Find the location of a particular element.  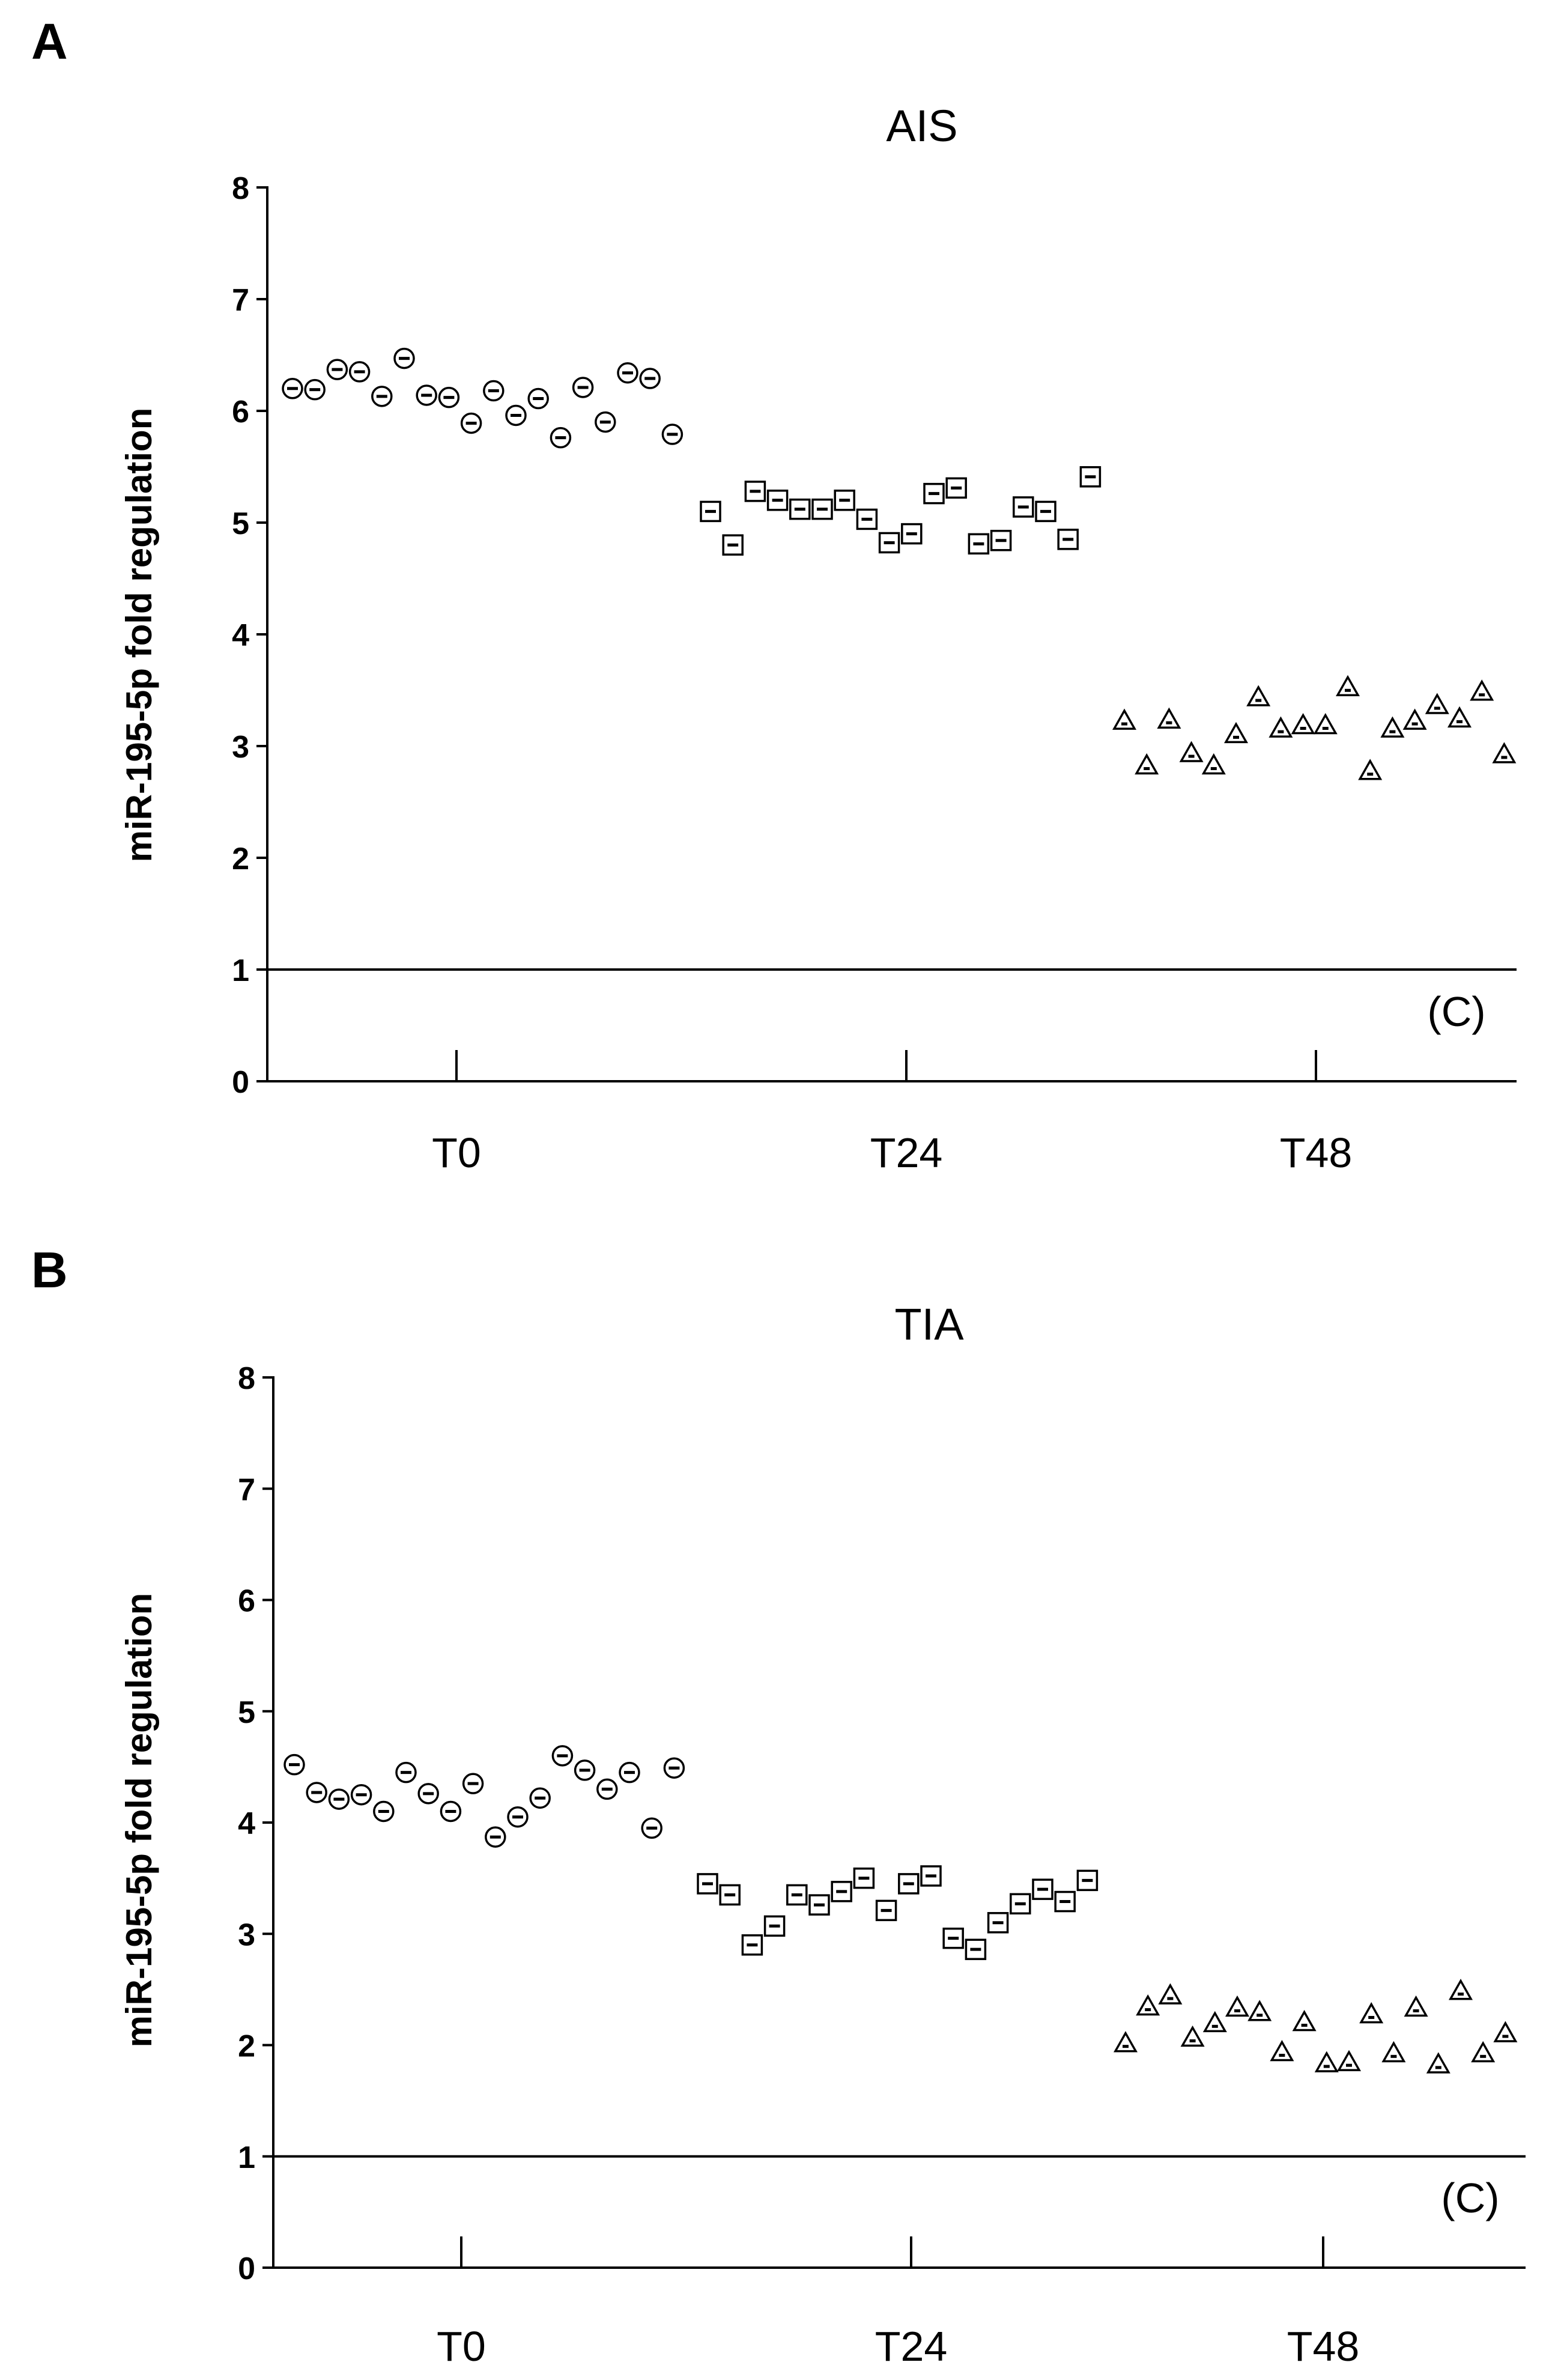

panel-letter: A is located at coordinates (49, 42).